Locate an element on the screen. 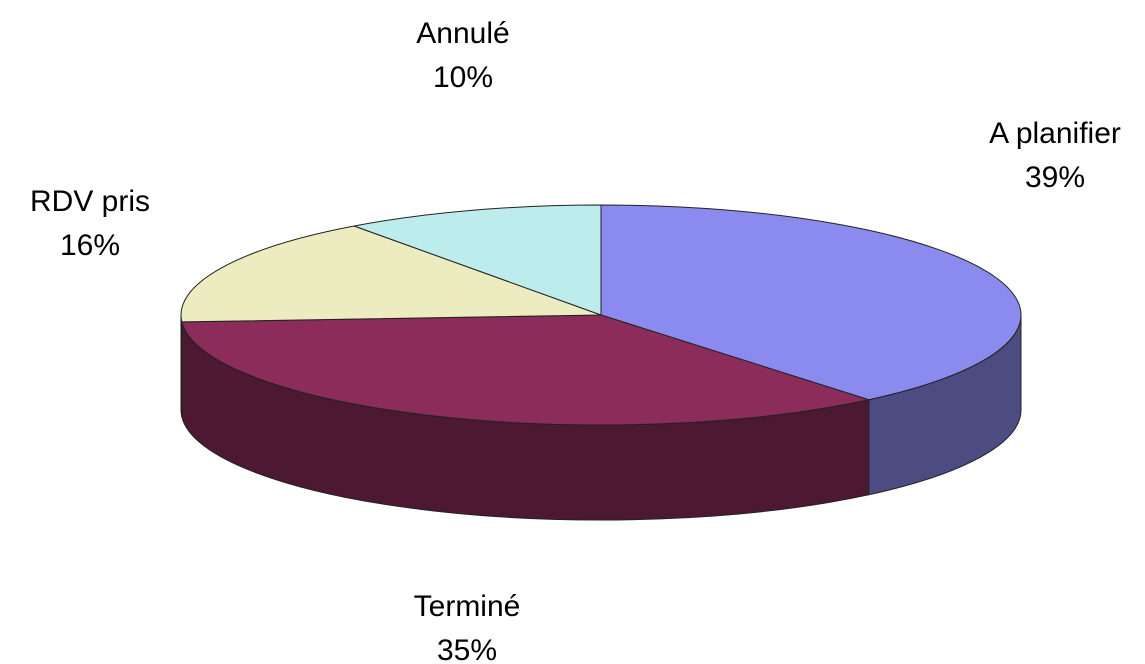 This screenshot has width=1145, height=664. slice-value-label: 16% is located at coordinates (90, 245).